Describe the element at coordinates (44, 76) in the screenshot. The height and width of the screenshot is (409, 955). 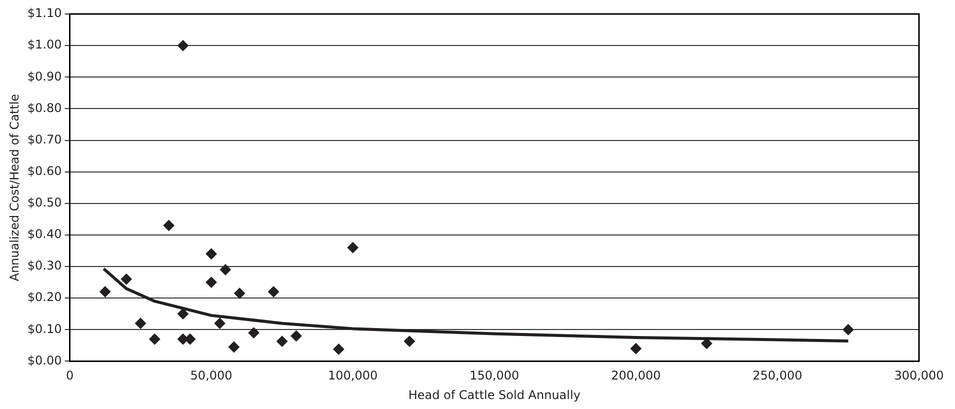
I see `y-tick-label: $0.90` at that location.